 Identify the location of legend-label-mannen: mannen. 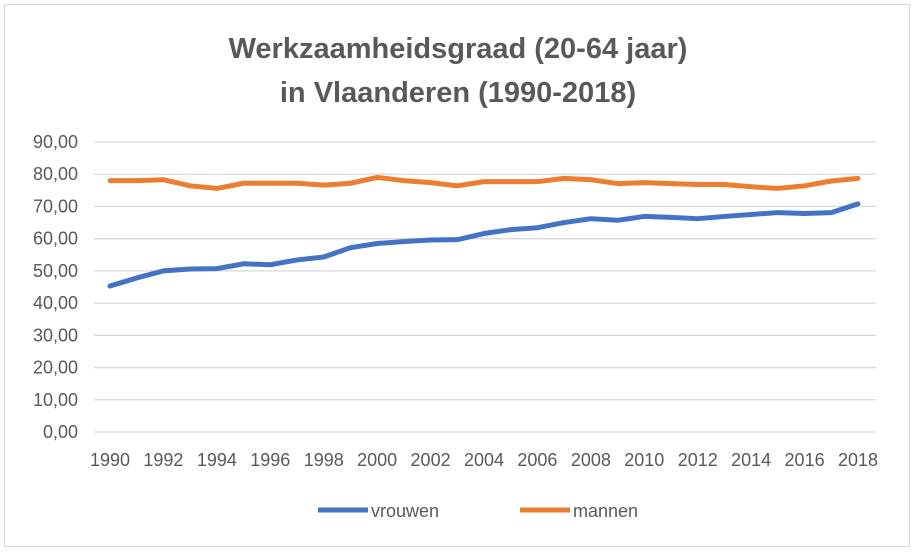
(605, 511).